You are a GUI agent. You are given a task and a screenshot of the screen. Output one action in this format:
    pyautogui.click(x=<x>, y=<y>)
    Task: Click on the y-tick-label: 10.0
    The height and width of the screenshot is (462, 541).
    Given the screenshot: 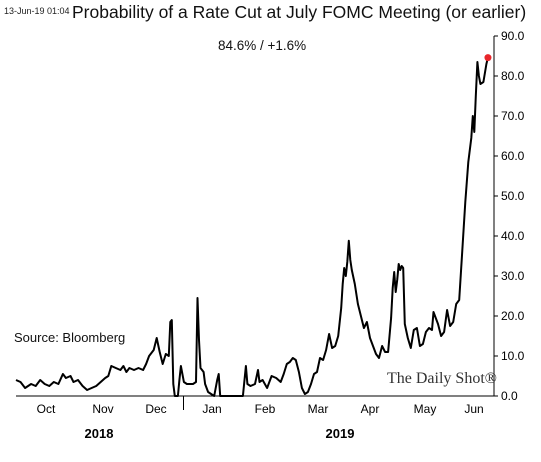 What is the action you would take?
    pyautogui.click(x=513, y=356)
    